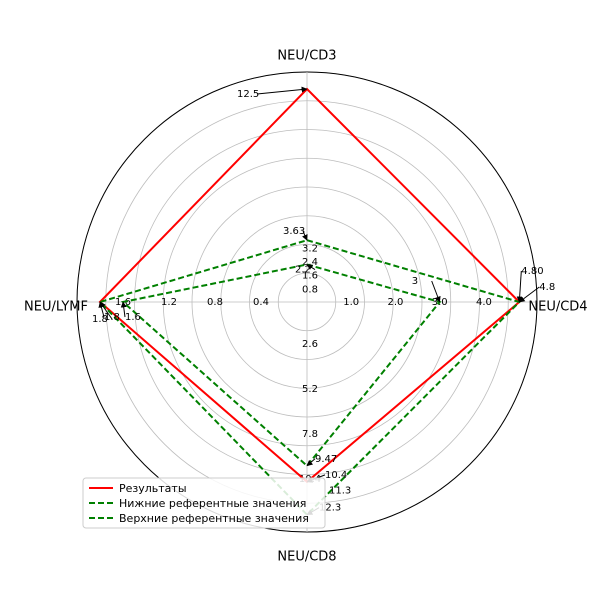 The width and height of the screenshot is (600, 600). What do you see at coordinates (310, 344) in the screenshot?
I see `ring-tick-label: 2.6` at bounding box center [310, 344].